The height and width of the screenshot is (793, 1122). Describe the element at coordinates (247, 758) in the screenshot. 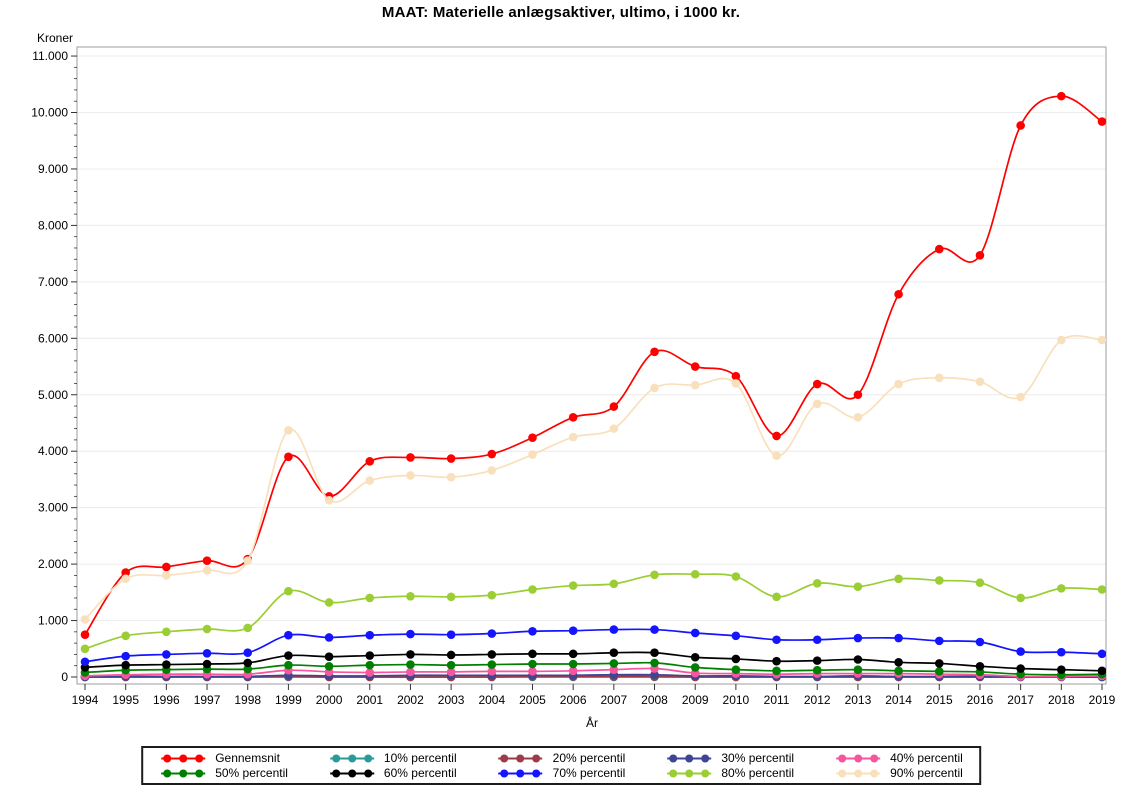

I see `legend-label: Gennemsnit` at that location.